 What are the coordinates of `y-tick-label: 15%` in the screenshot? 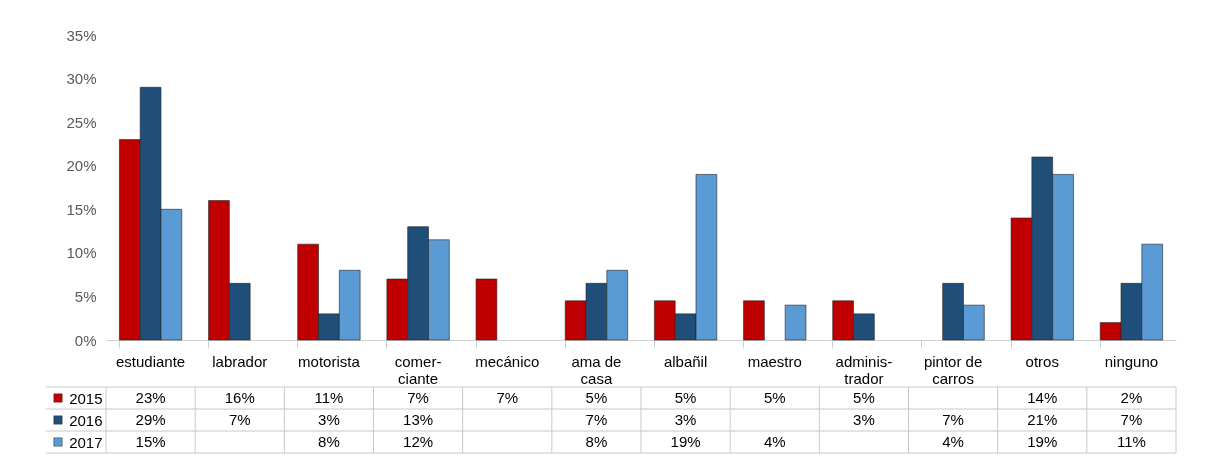 It's located at (81, 209).